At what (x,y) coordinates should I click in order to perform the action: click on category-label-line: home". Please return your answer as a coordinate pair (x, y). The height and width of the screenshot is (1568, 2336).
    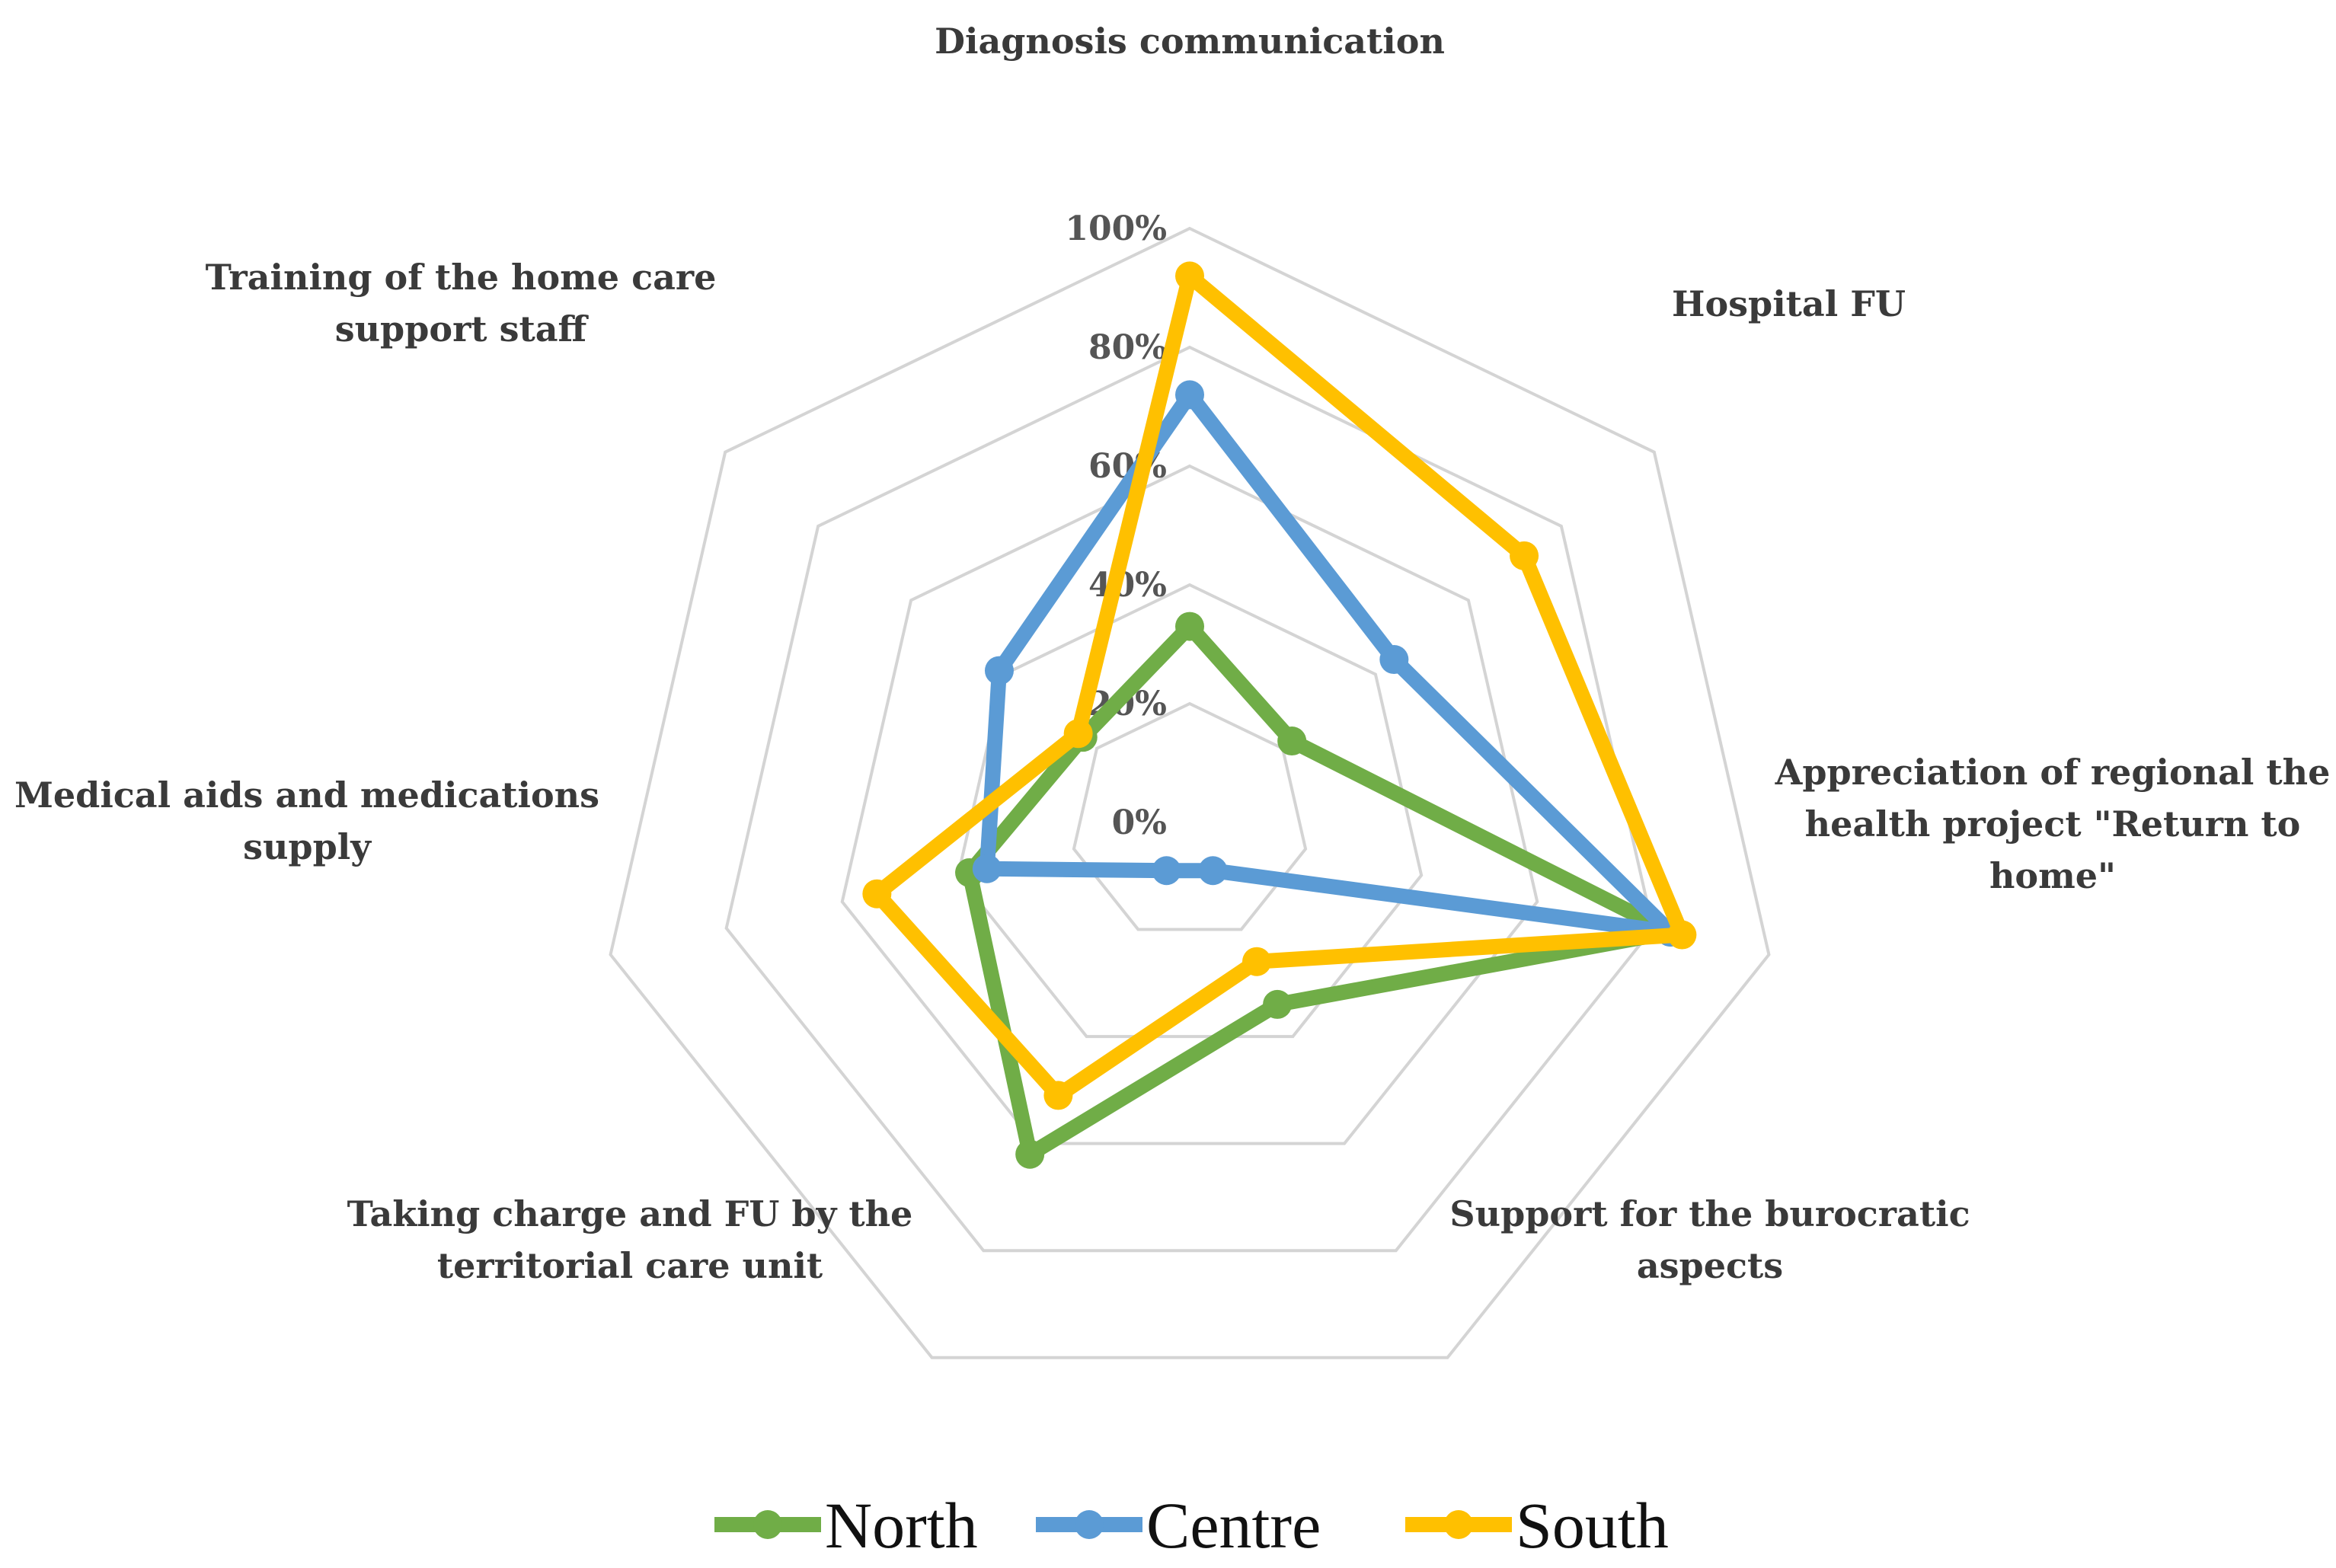
    Looking at the image, I should click on (2052, 876).